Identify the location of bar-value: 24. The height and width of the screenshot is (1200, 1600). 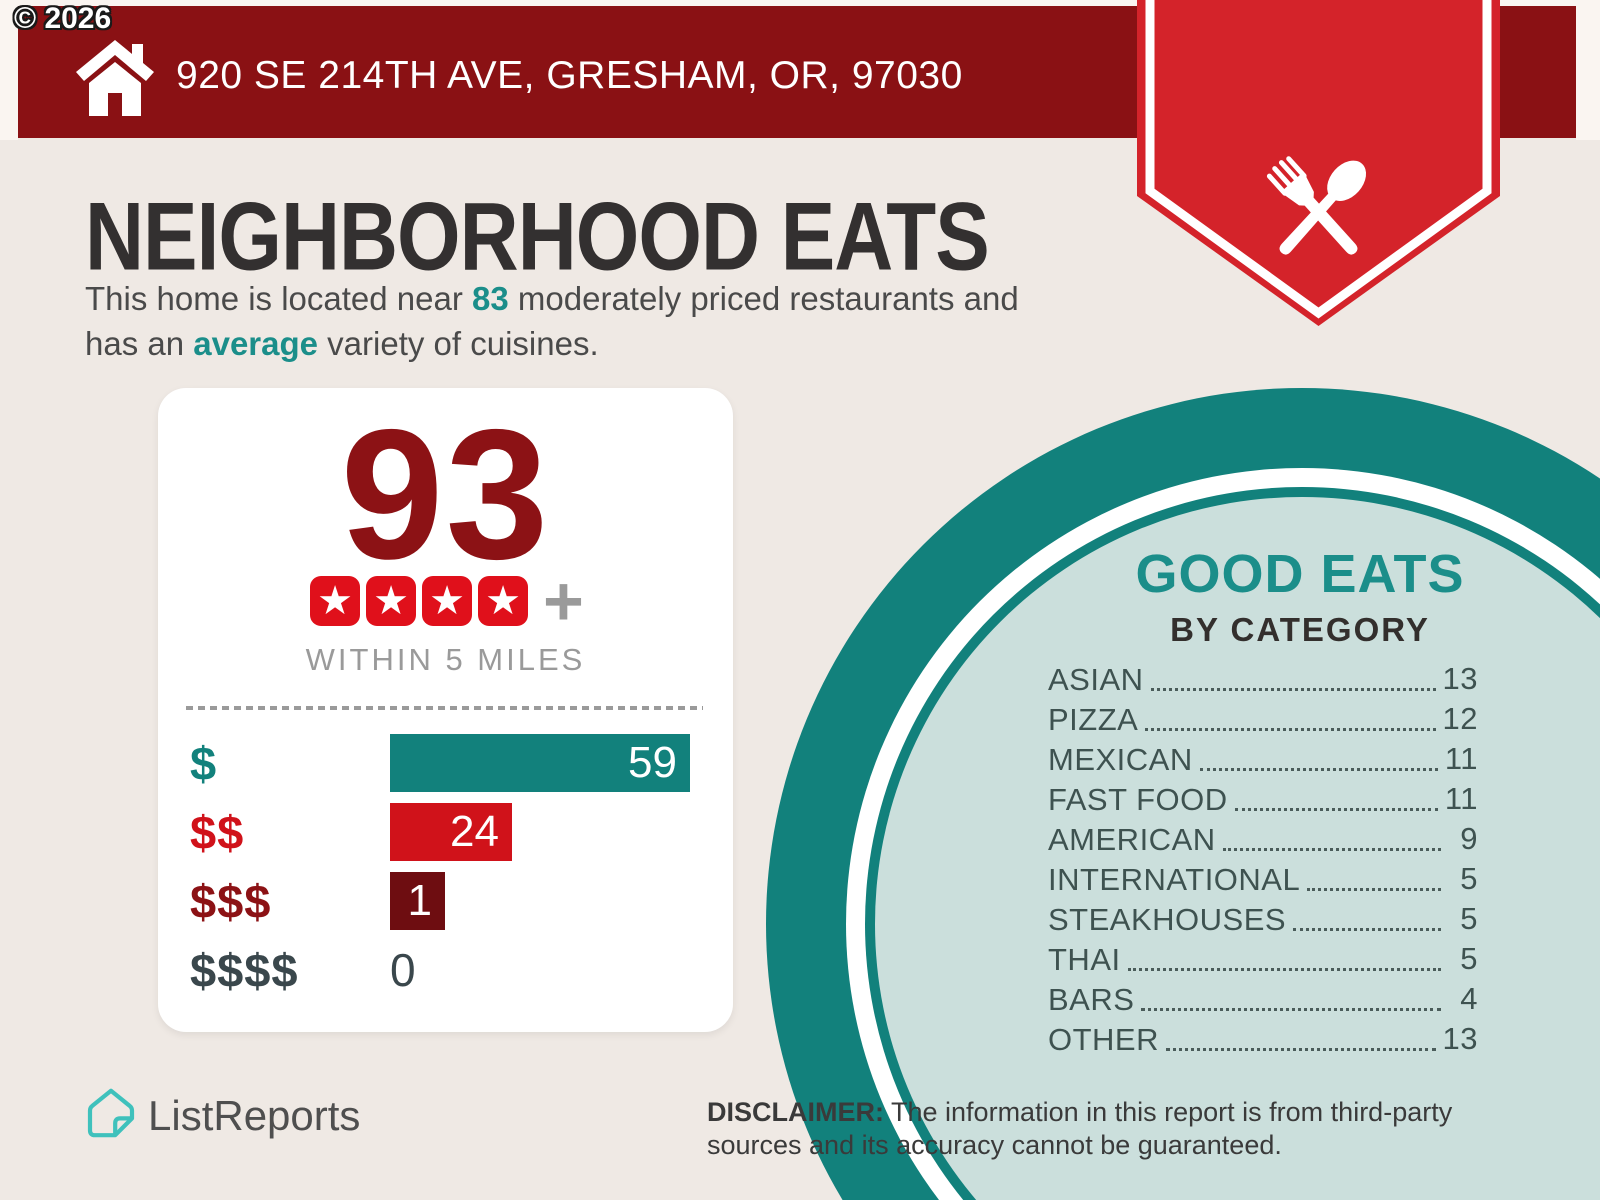
(474, 831).